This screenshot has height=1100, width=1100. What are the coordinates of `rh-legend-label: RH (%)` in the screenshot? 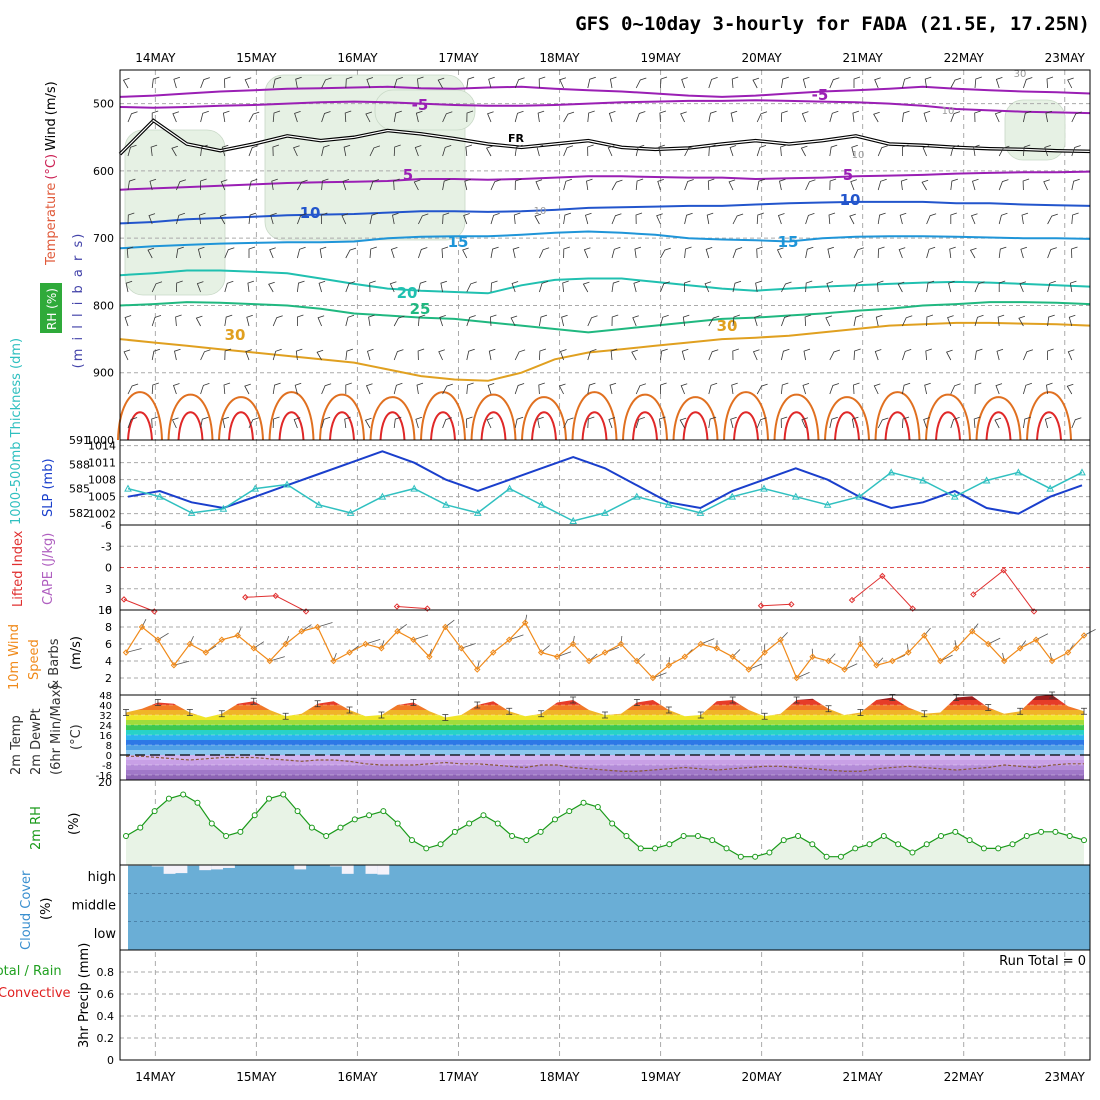 It's located at (52, 309).